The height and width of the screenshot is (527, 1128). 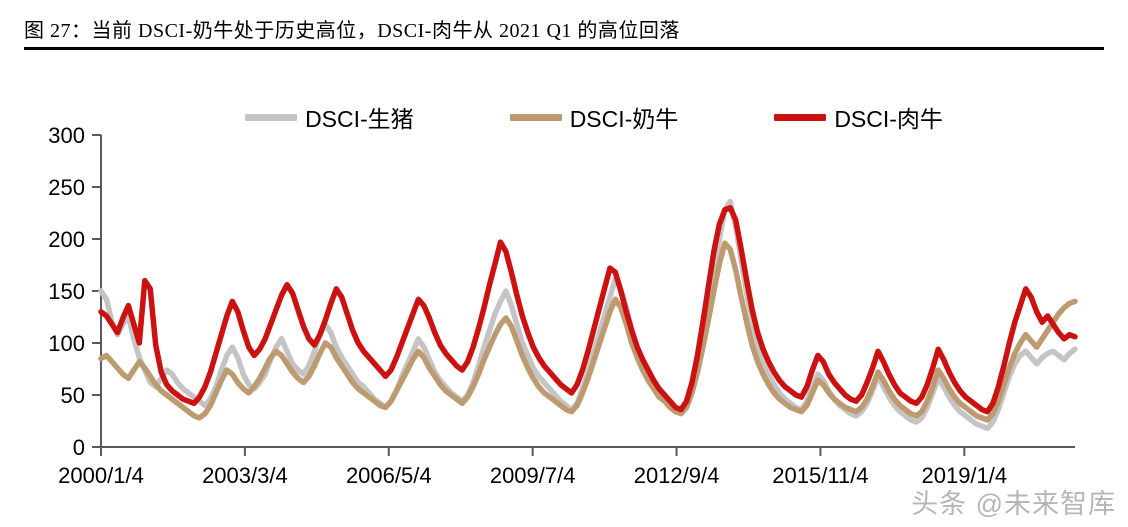 What do you see at coordinates (66, 239) in the screenshot?
I see `y-axis-tick-label: 200` at bounding box center [66, 239].